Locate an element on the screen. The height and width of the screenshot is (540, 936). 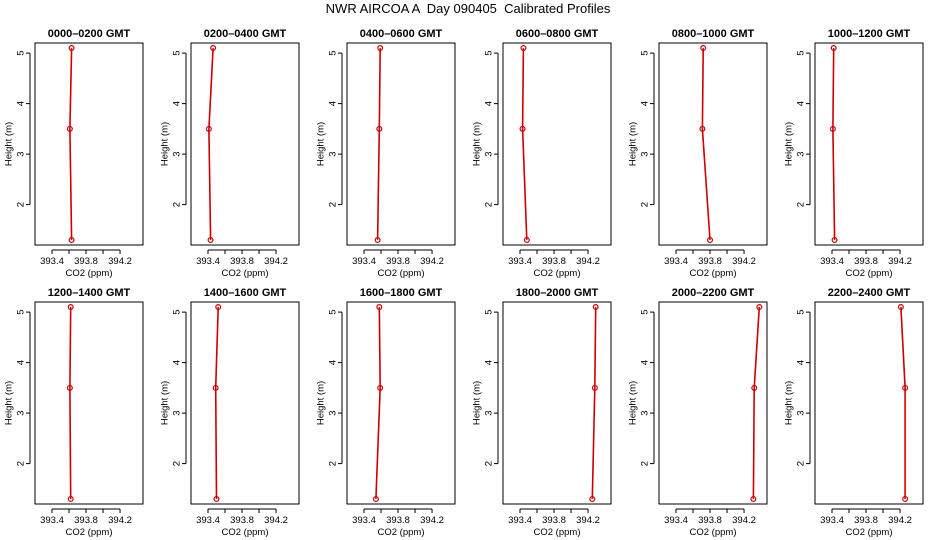
panel-title: 1200–1400 GMT is located at coordinates (89, 293).